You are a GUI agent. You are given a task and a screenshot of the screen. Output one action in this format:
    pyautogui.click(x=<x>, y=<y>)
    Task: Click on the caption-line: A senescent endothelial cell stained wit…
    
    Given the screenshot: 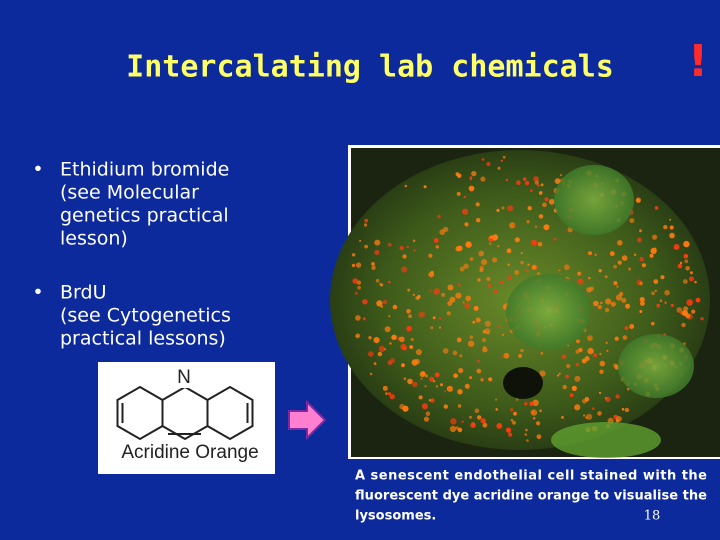 What is the action you would take?
    pyautogui.click(x=531, y=476)
    